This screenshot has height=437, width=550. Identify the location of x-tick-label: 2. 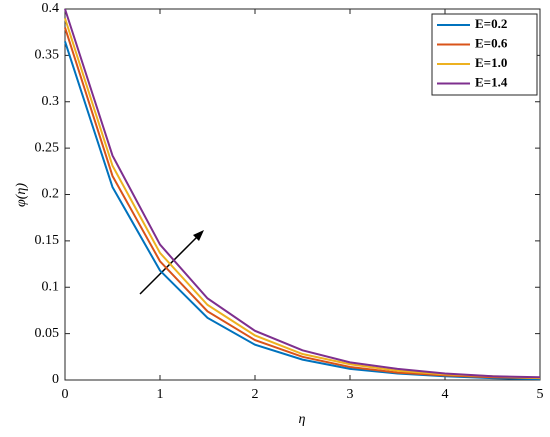
(255, 394).